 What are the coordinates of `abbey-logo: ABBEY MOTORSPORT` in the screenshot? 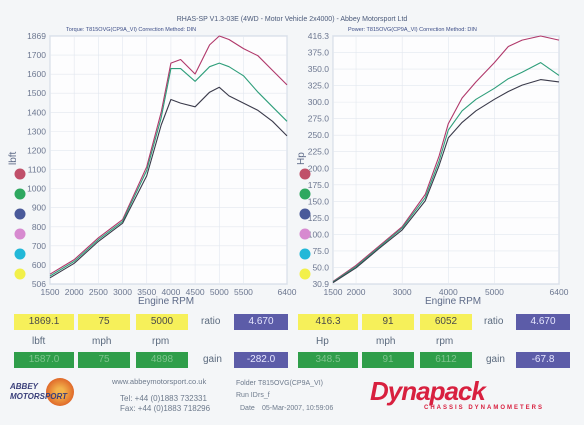 It's located at (50, 395).